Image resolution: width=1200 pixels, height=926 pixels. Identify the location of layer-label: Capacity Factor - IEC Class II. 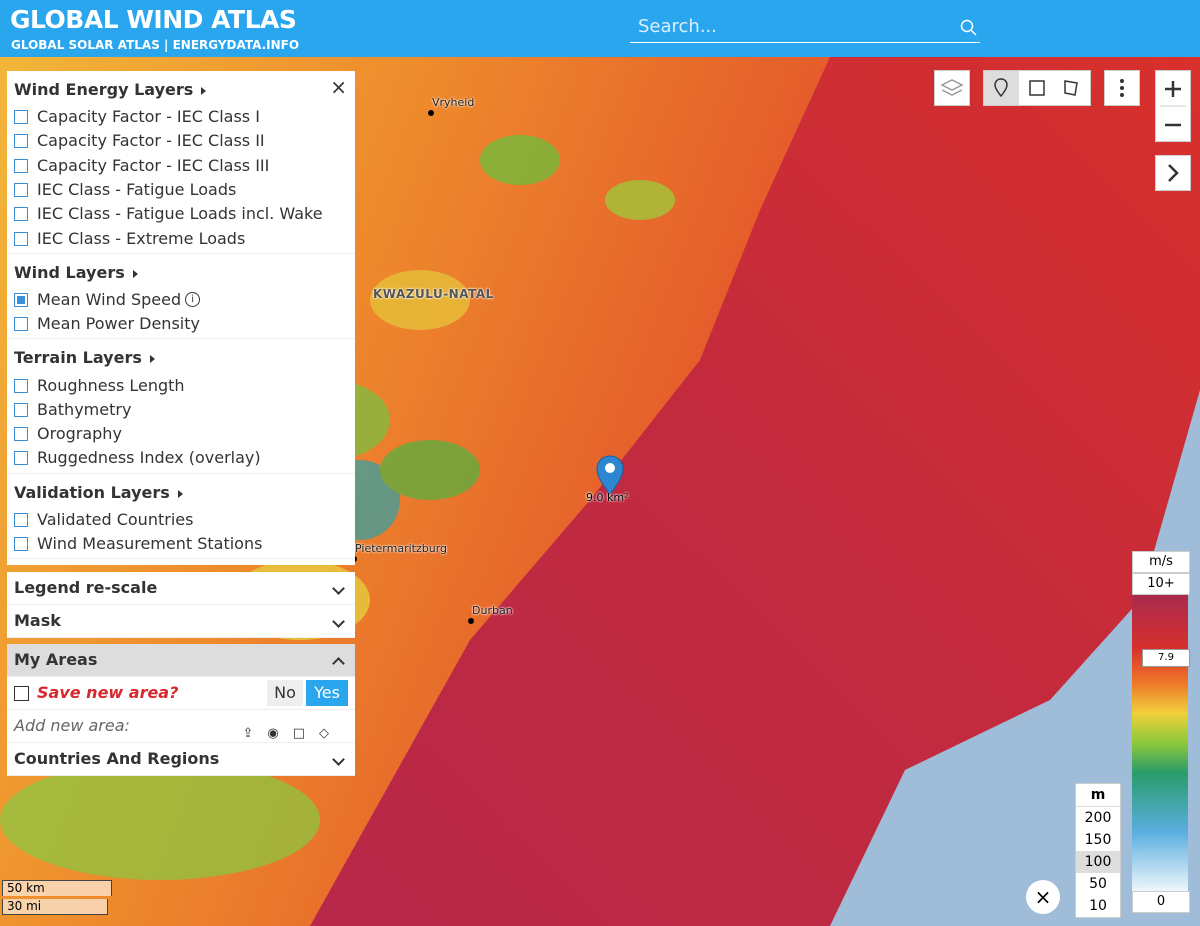
(151, 141).